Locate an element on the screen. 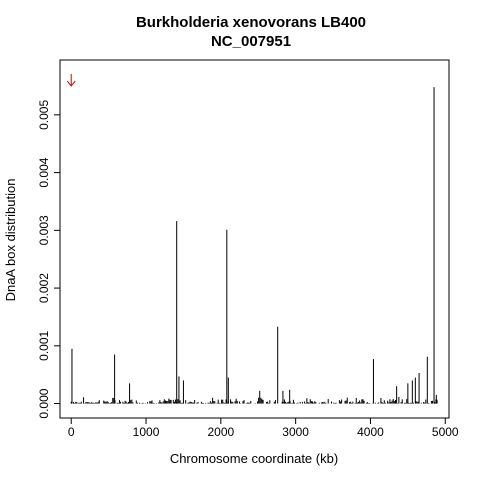 Image resolution: width=480 pixels, height=480 pixels. y-tick-label: 0.003 is located at coordinates (44, 230).